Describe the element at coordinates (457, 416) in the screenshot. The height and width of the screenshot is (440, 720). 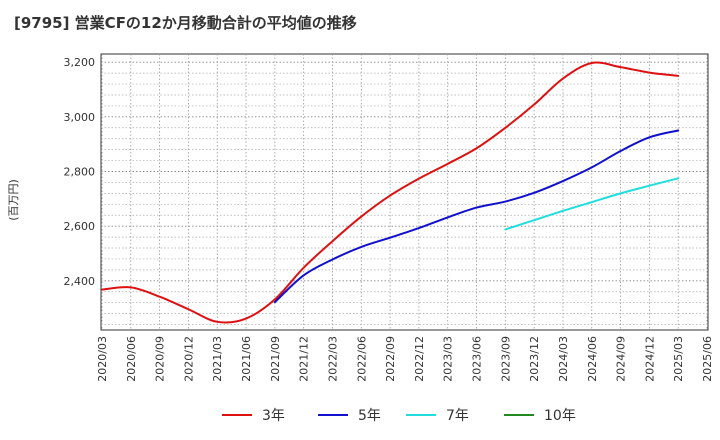
I see `legend-label: 7年` at that location.